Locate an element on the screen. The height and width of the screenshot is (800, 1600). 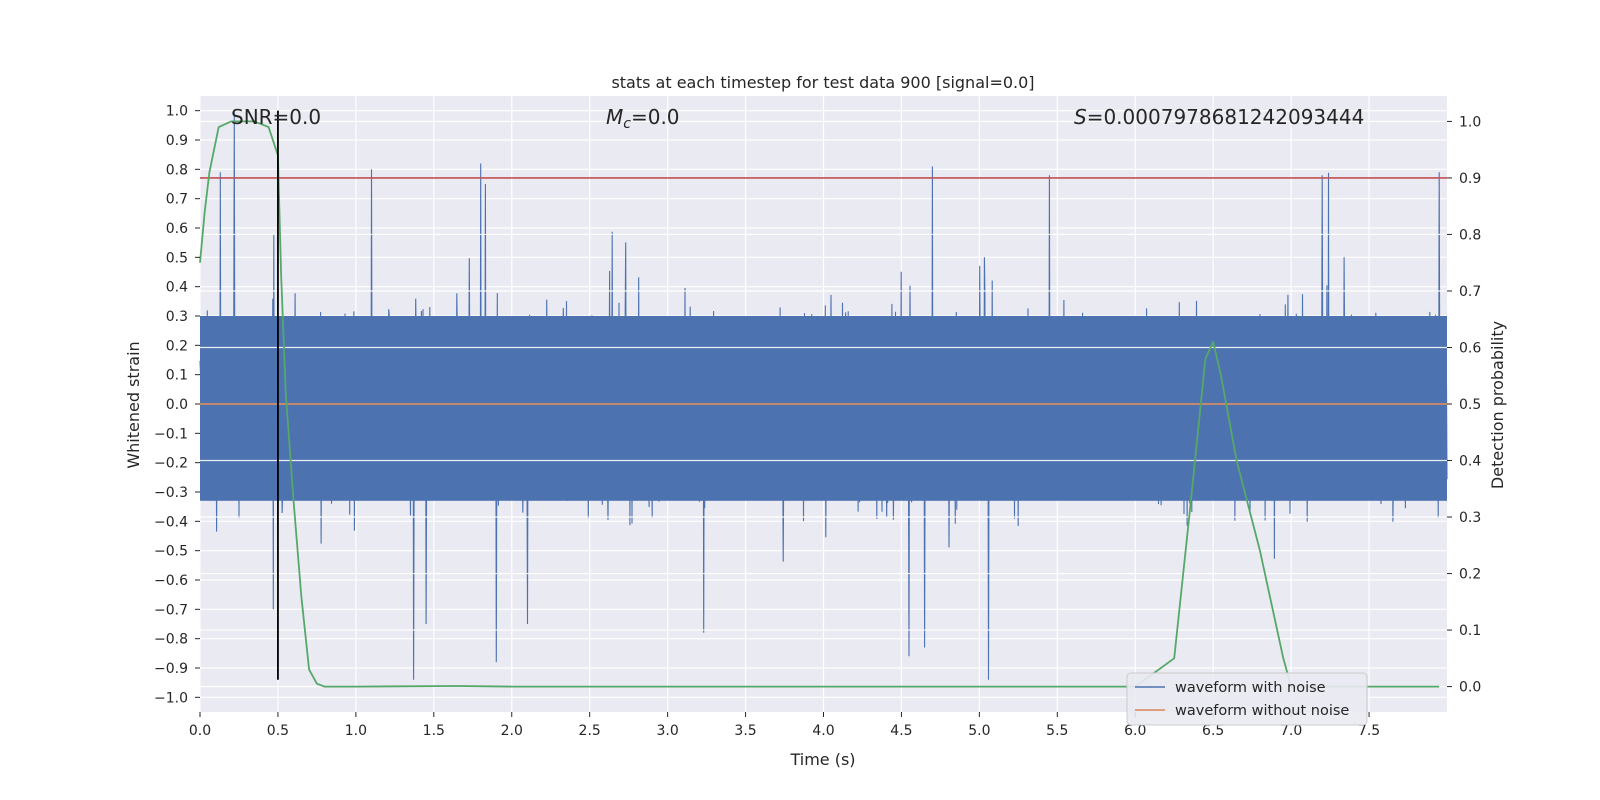
score-symbol: S is located at coordinates (1080, 117).